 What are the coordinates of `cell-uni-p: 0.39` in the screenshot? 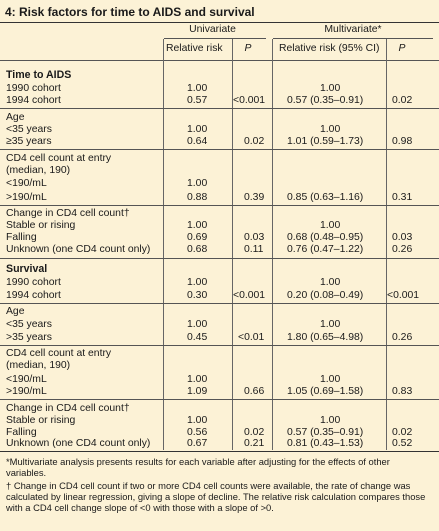 It's located at (254, 197).